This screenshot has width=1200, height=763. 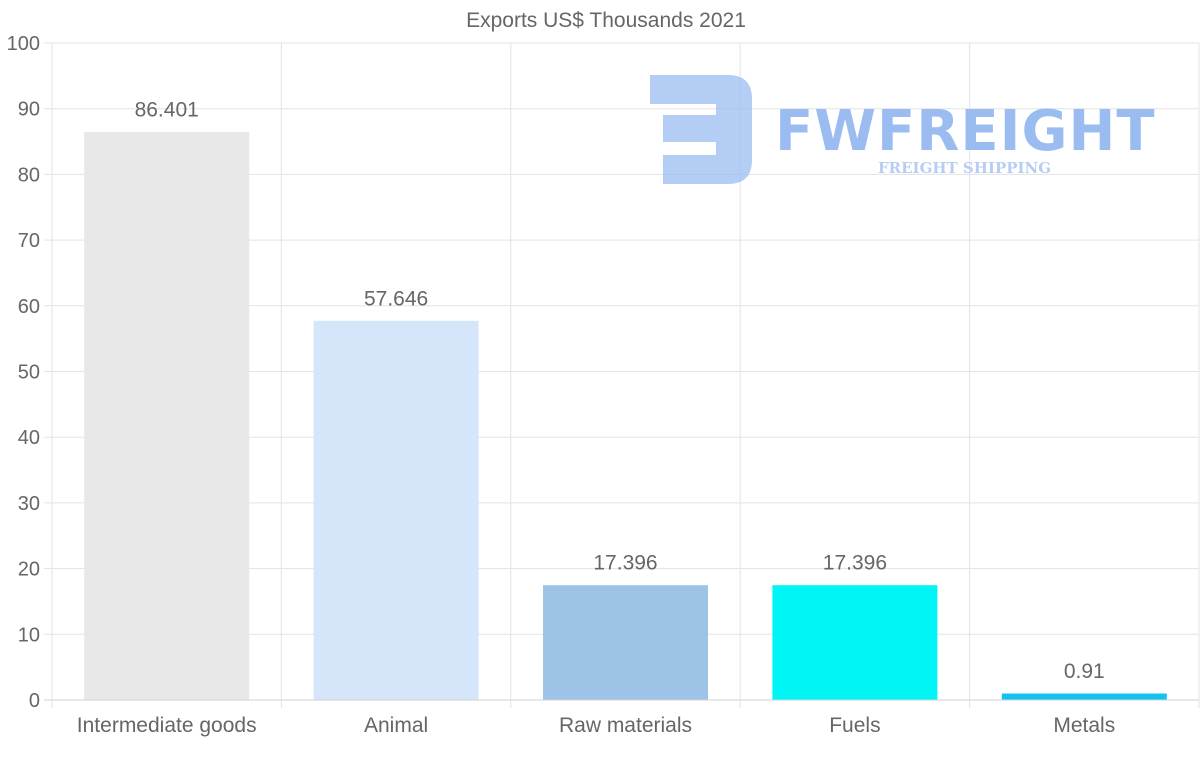 What do you see at coordinates (29, 635) in the screenshot?
I see `y-tick-label: 10` at bounding box center [29, 635].